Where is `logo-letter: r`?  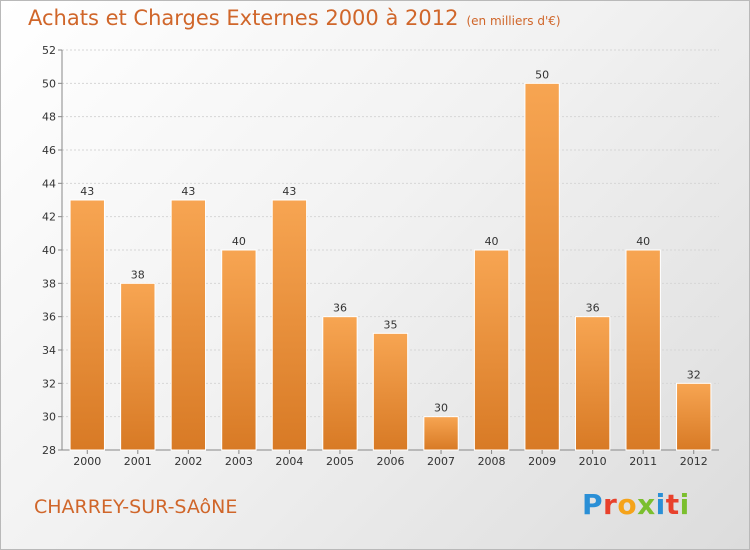
logo-letter: r is located at coordinates (610, 504).